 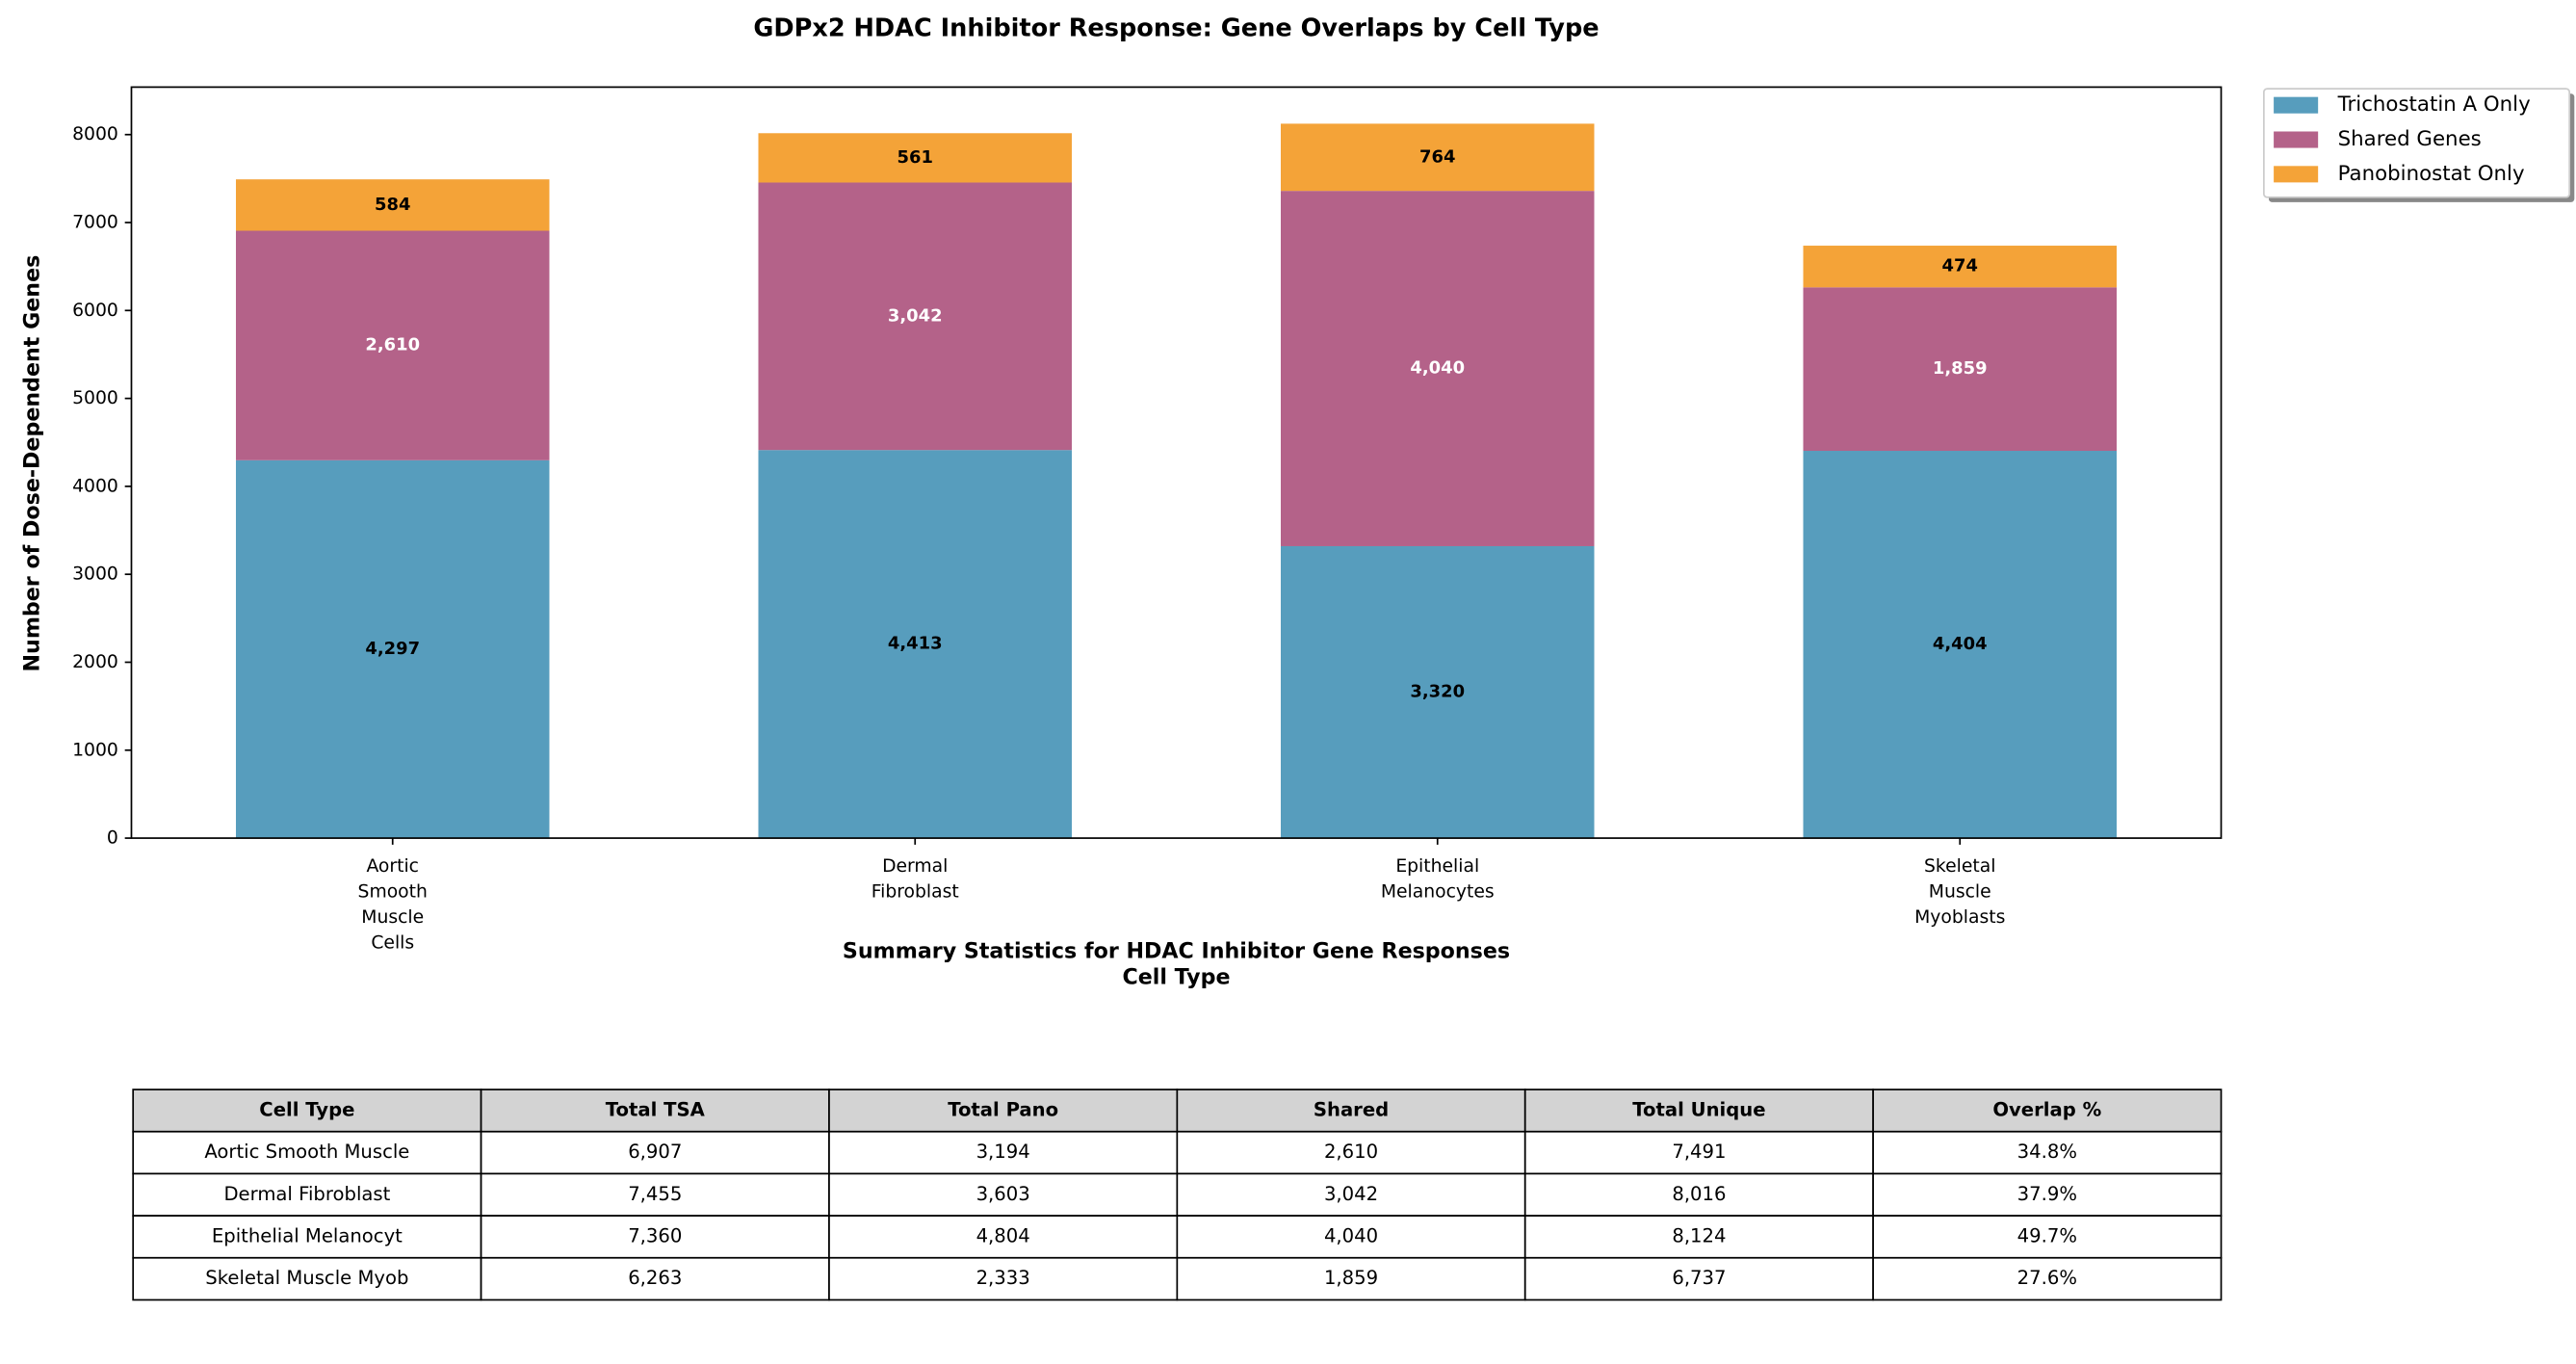 What do you see at coordinates (656, 1109) in the screenshot?
I see `table-header: Total TSA` at bounding box center [656, 1109].